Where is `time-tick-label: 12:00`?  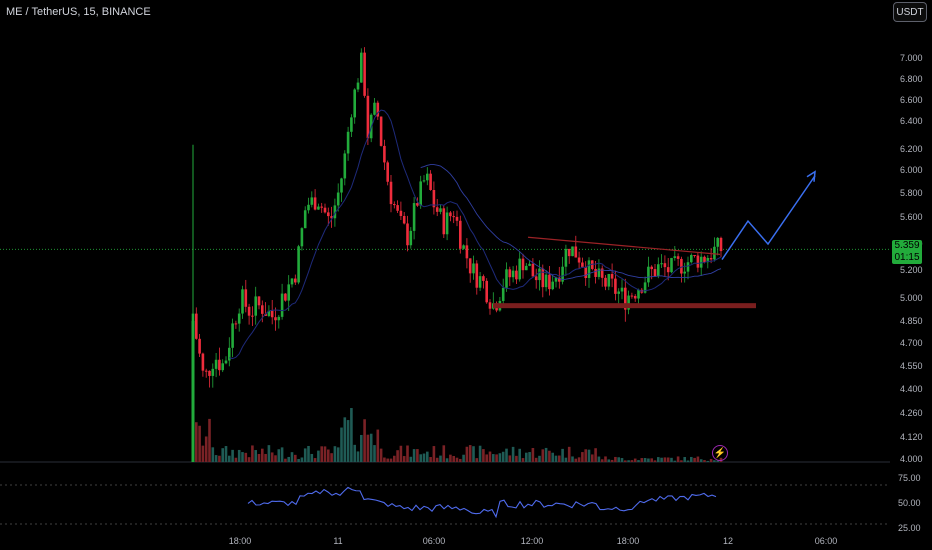 time-tick-label: 12:00 is located at coordinates (532, 541).